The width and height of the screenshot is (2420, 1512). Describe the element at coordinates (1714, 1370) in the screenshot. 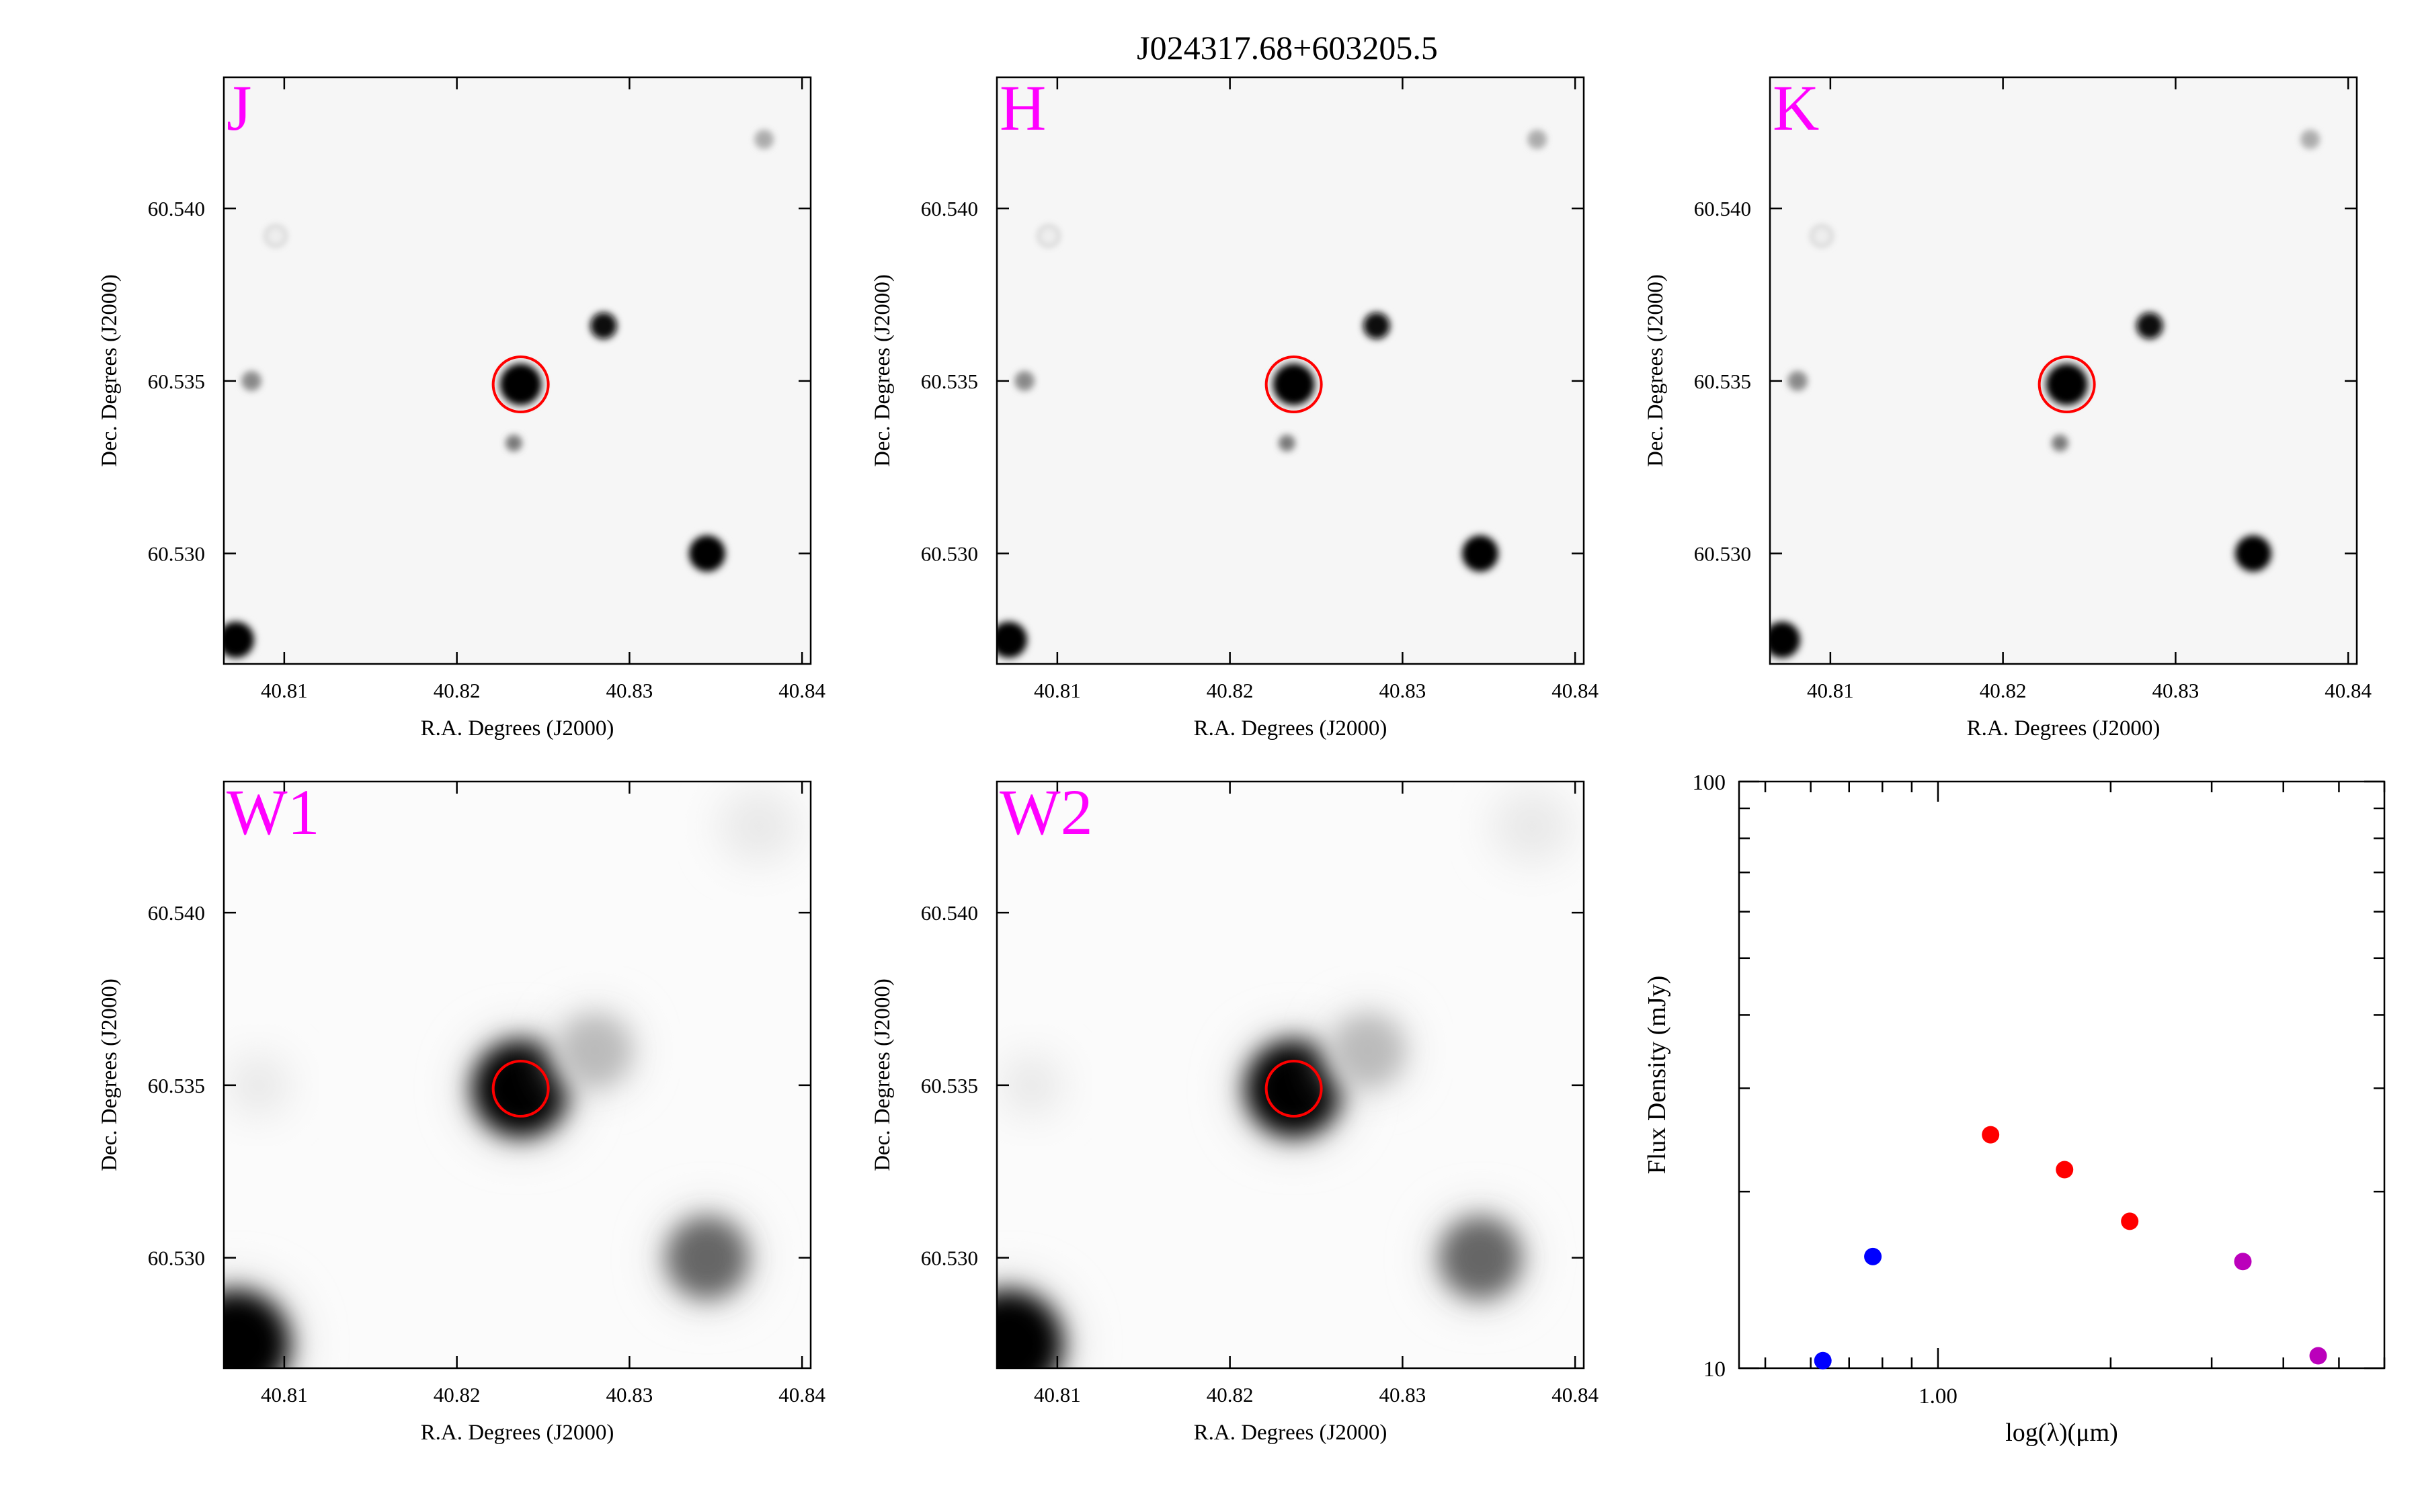

I see `y-tick-label: 10` at that location.